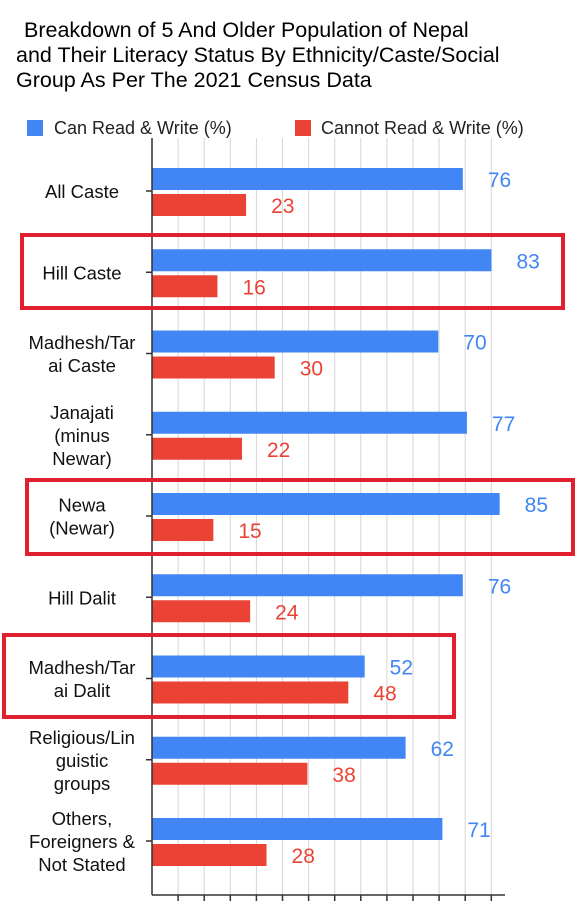  I want to click on category-label: Janajati, so click(82, 412).